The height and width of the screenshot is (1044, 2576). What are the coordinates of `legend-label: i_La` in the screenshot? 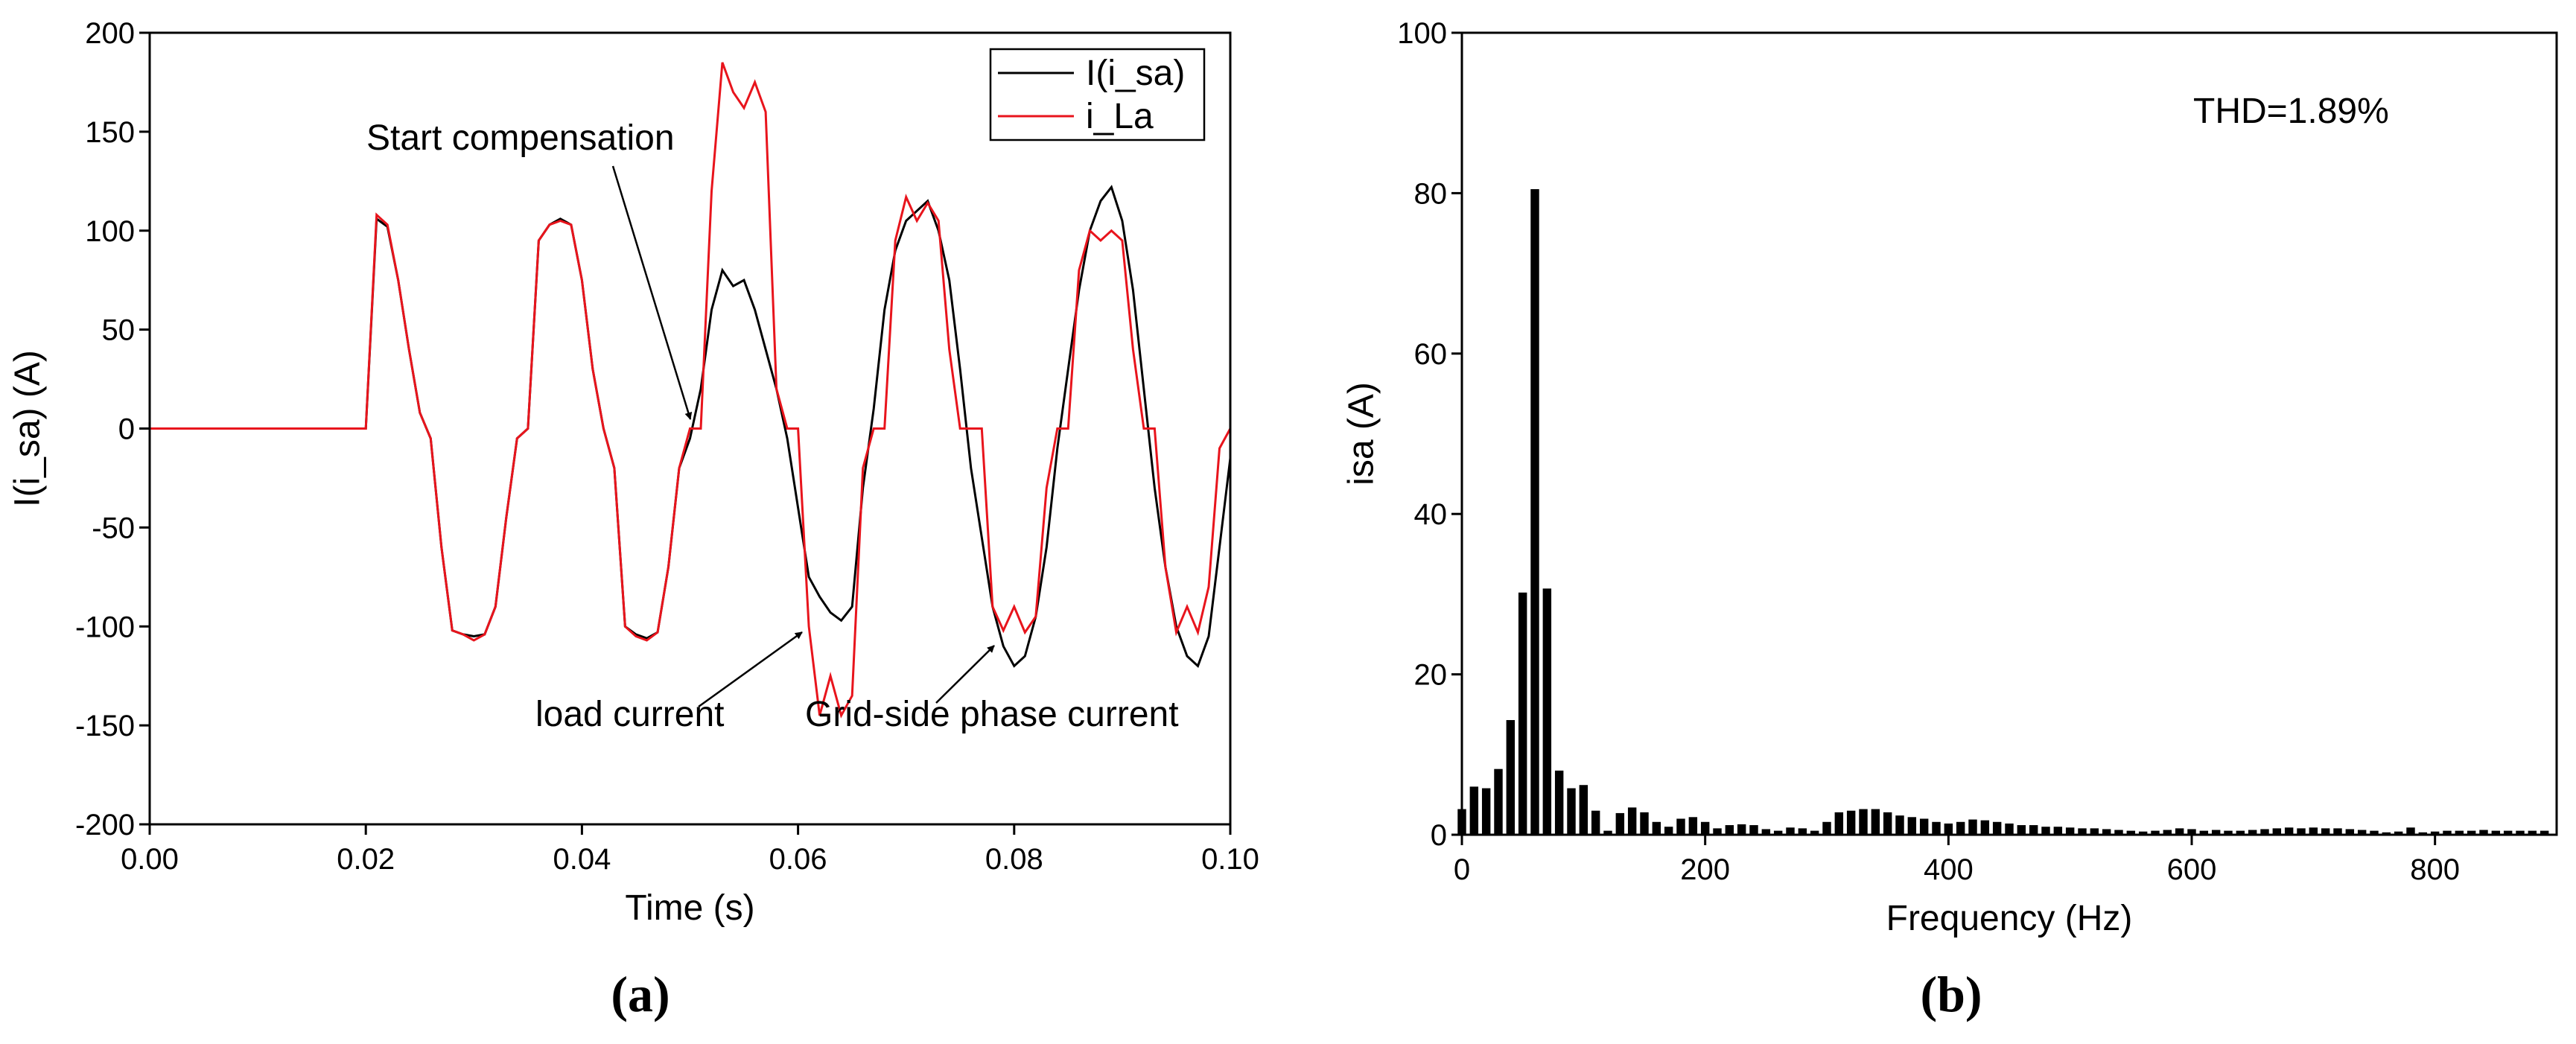 It's located at (1120, 116).